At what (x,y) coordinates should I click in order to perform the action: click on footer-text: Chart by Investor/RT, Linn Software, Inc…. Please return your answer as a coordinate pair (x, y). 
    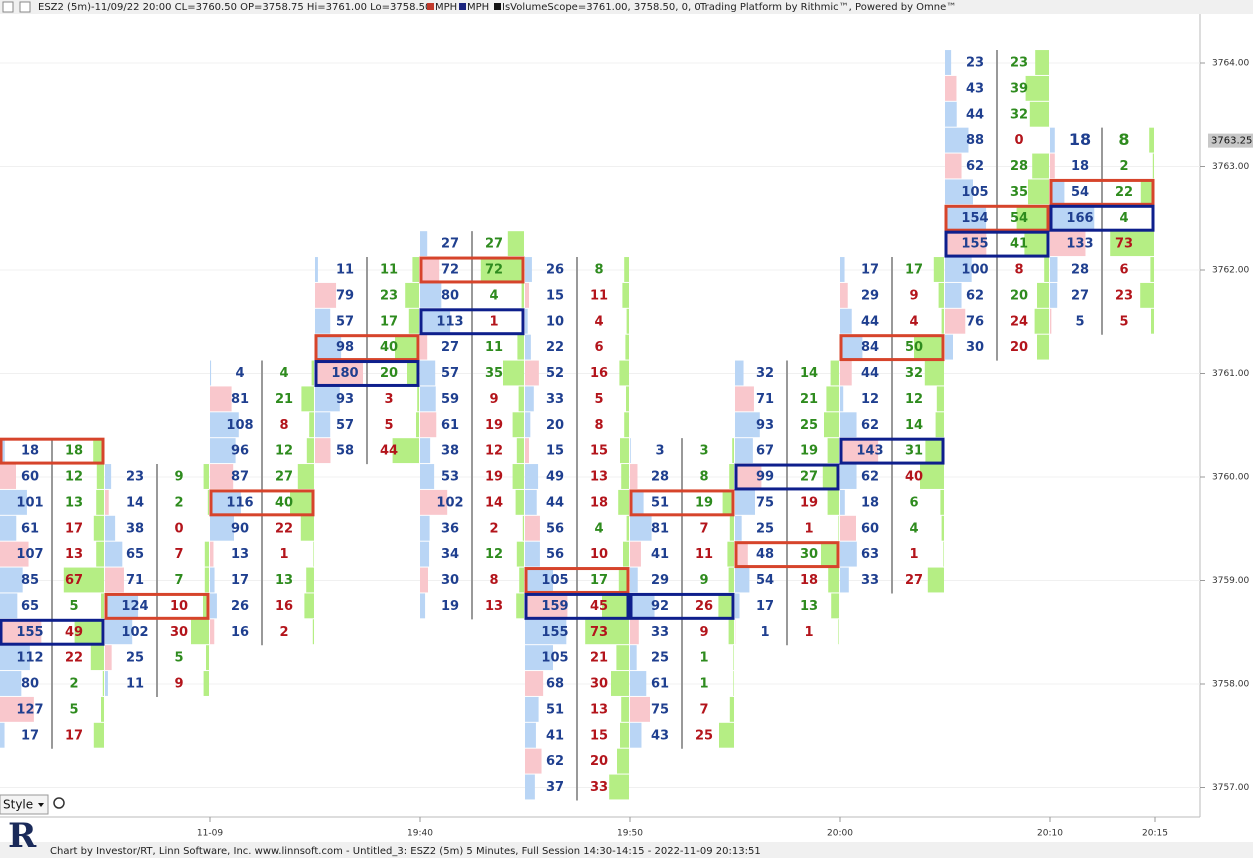
    Looking at the image, I should click on (405, 851).